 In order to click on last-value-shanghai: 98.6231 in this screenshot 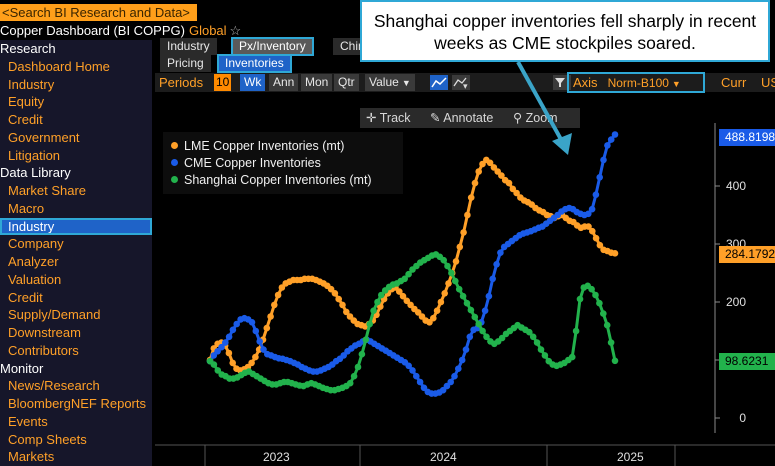, I will do `click(747, 361)`.